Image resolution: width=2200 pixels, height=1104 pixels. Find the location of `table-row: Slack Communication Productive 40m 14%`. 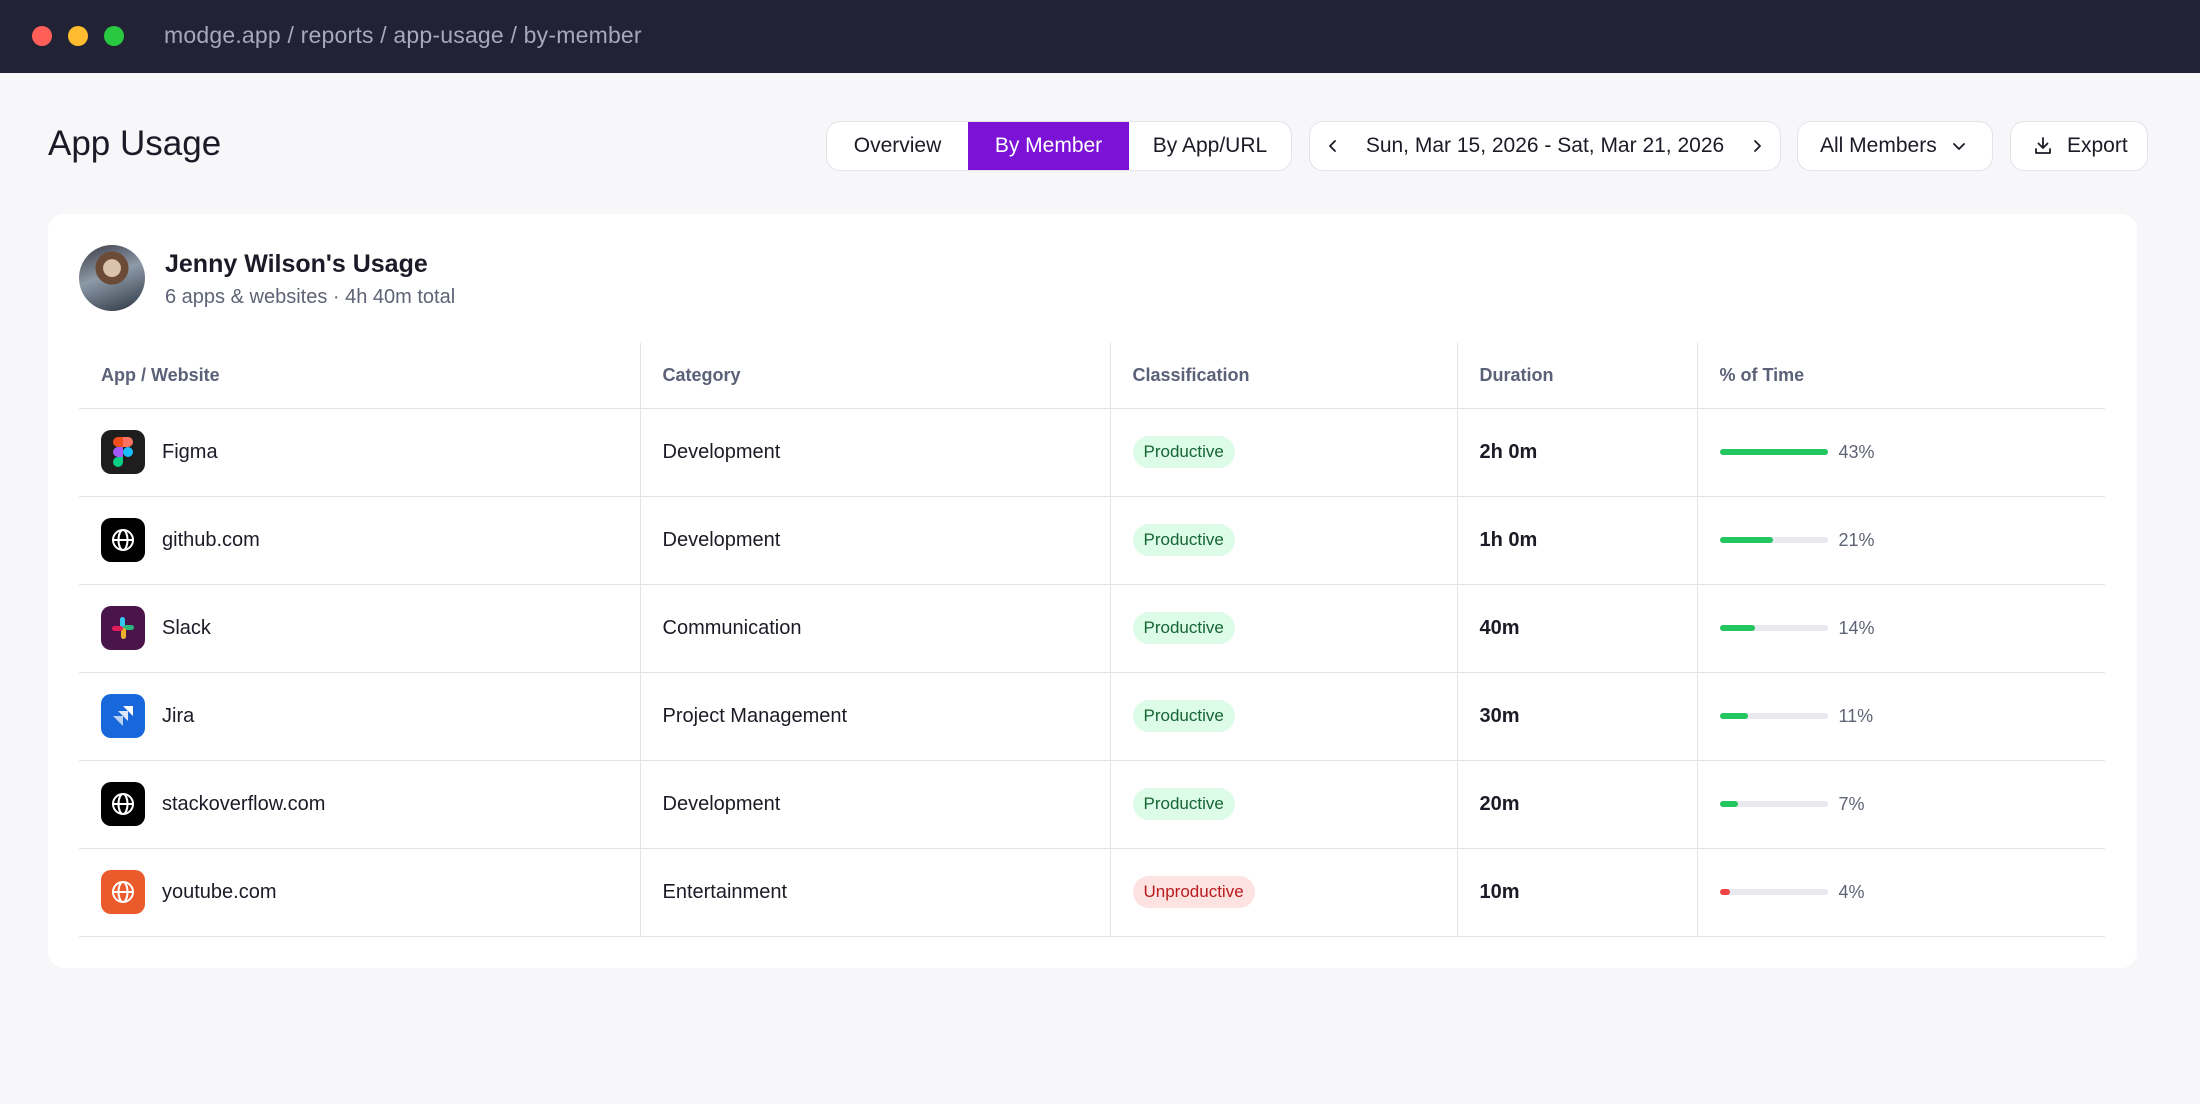

table-row: Slack Communication Productive 40m 14% is located at coordinates (1092, 628).